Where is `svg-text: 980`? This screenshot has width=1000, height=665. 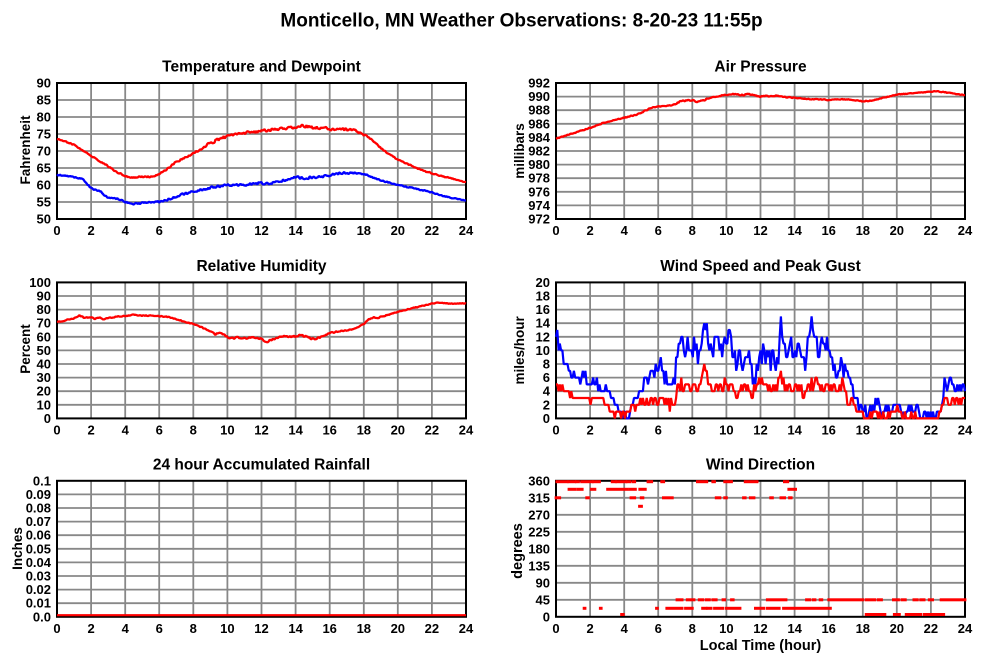
svg-text: 980 is located at coordinates (539, 164).